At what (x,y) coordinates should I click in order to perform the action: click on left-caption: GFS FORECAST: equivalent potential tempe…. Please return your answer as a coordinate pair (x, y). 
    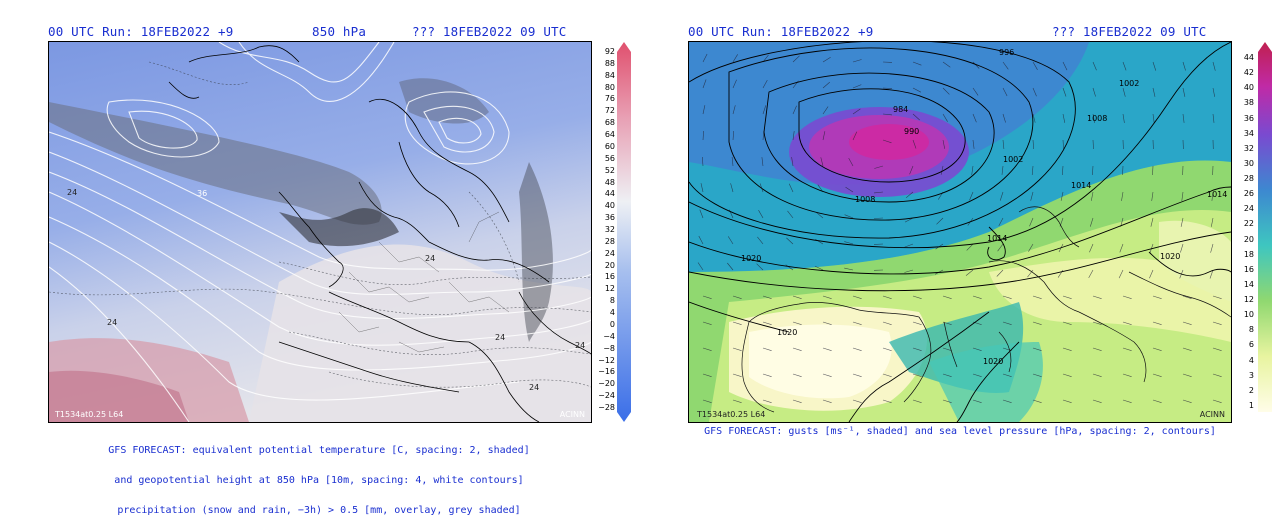
    Looking at the image, I should click on (319, 476).